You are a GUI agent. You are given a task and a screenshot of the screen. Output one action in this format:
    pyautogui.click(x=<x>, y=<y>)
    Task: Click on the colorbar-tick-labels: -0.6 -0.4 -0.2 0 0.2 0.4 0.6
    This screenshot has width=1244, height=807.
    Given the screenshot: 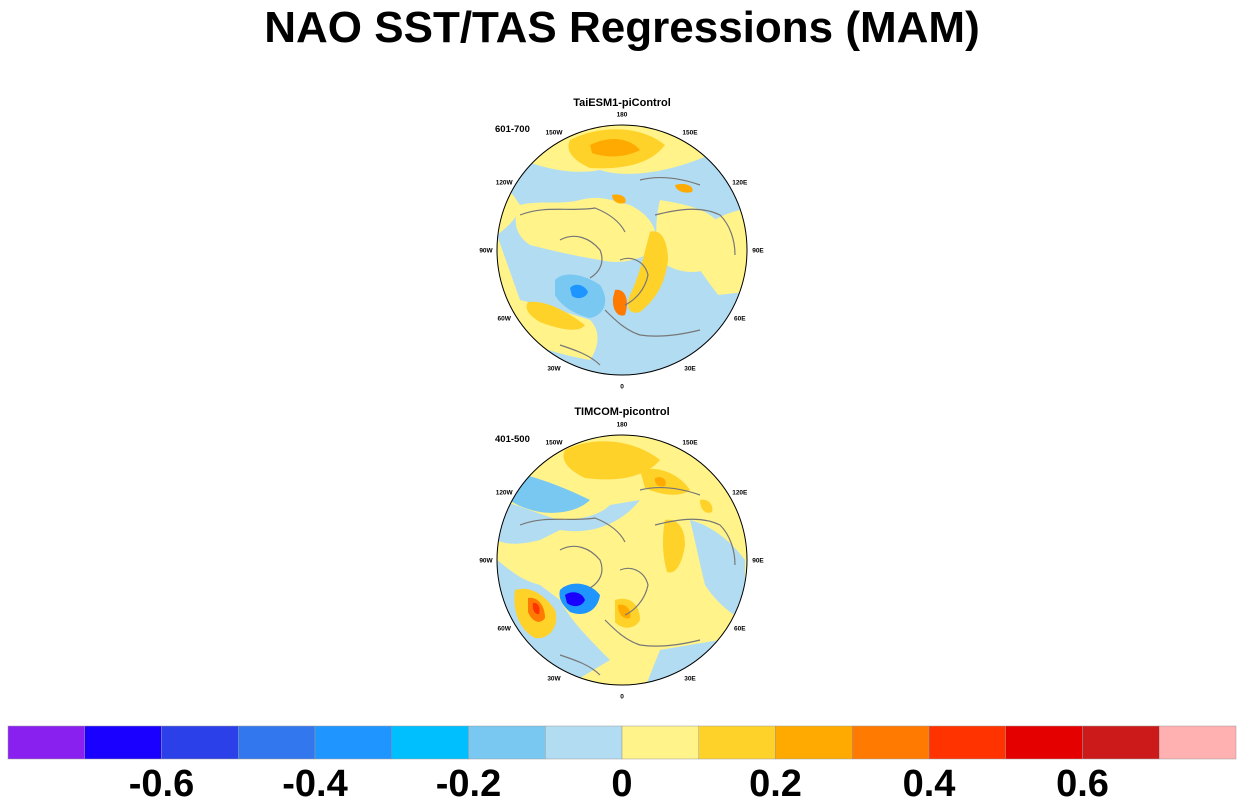 What is the action you would take?
    pyautogui.click(x=619, y=784)
    